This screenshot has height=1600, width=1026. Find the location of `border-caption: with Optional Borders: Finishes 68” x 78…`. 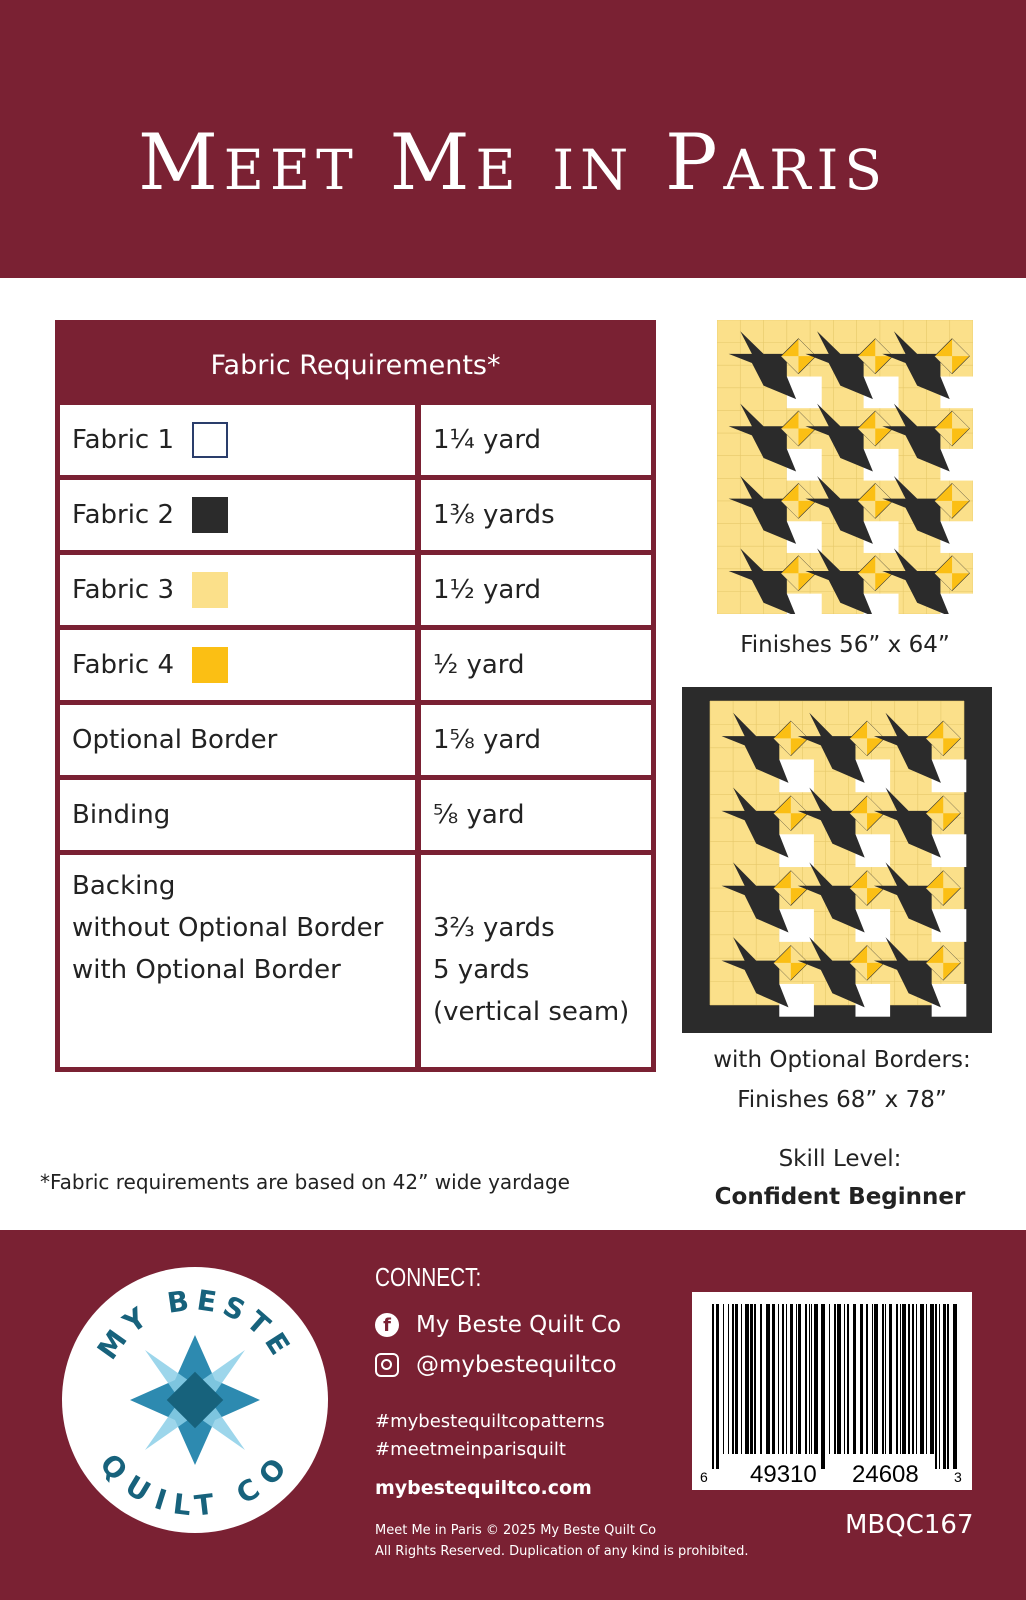

border-caption: with Optional Borders: Finishes 68” x 78… is located at coordinates (842, 1080).